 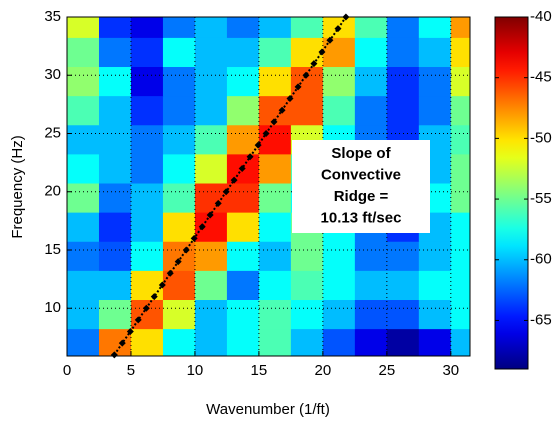 What do you see at coordinates (361, 196) in the screenshot?
I see `annotation-text: Ridge =` at bounding box center [361, 196].